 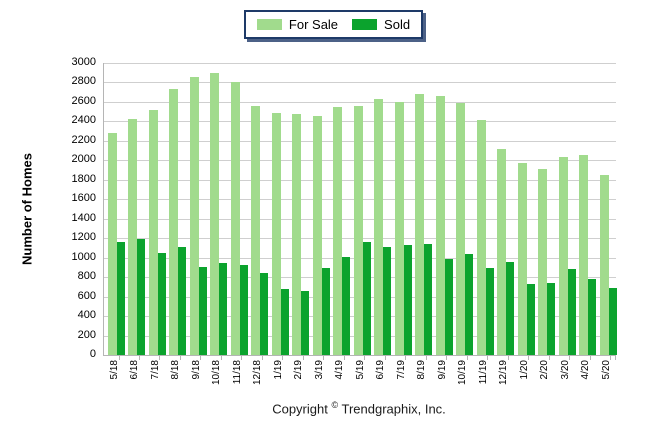 I want to click on x-tick-label: 6/18, so click(x=135, y=370).